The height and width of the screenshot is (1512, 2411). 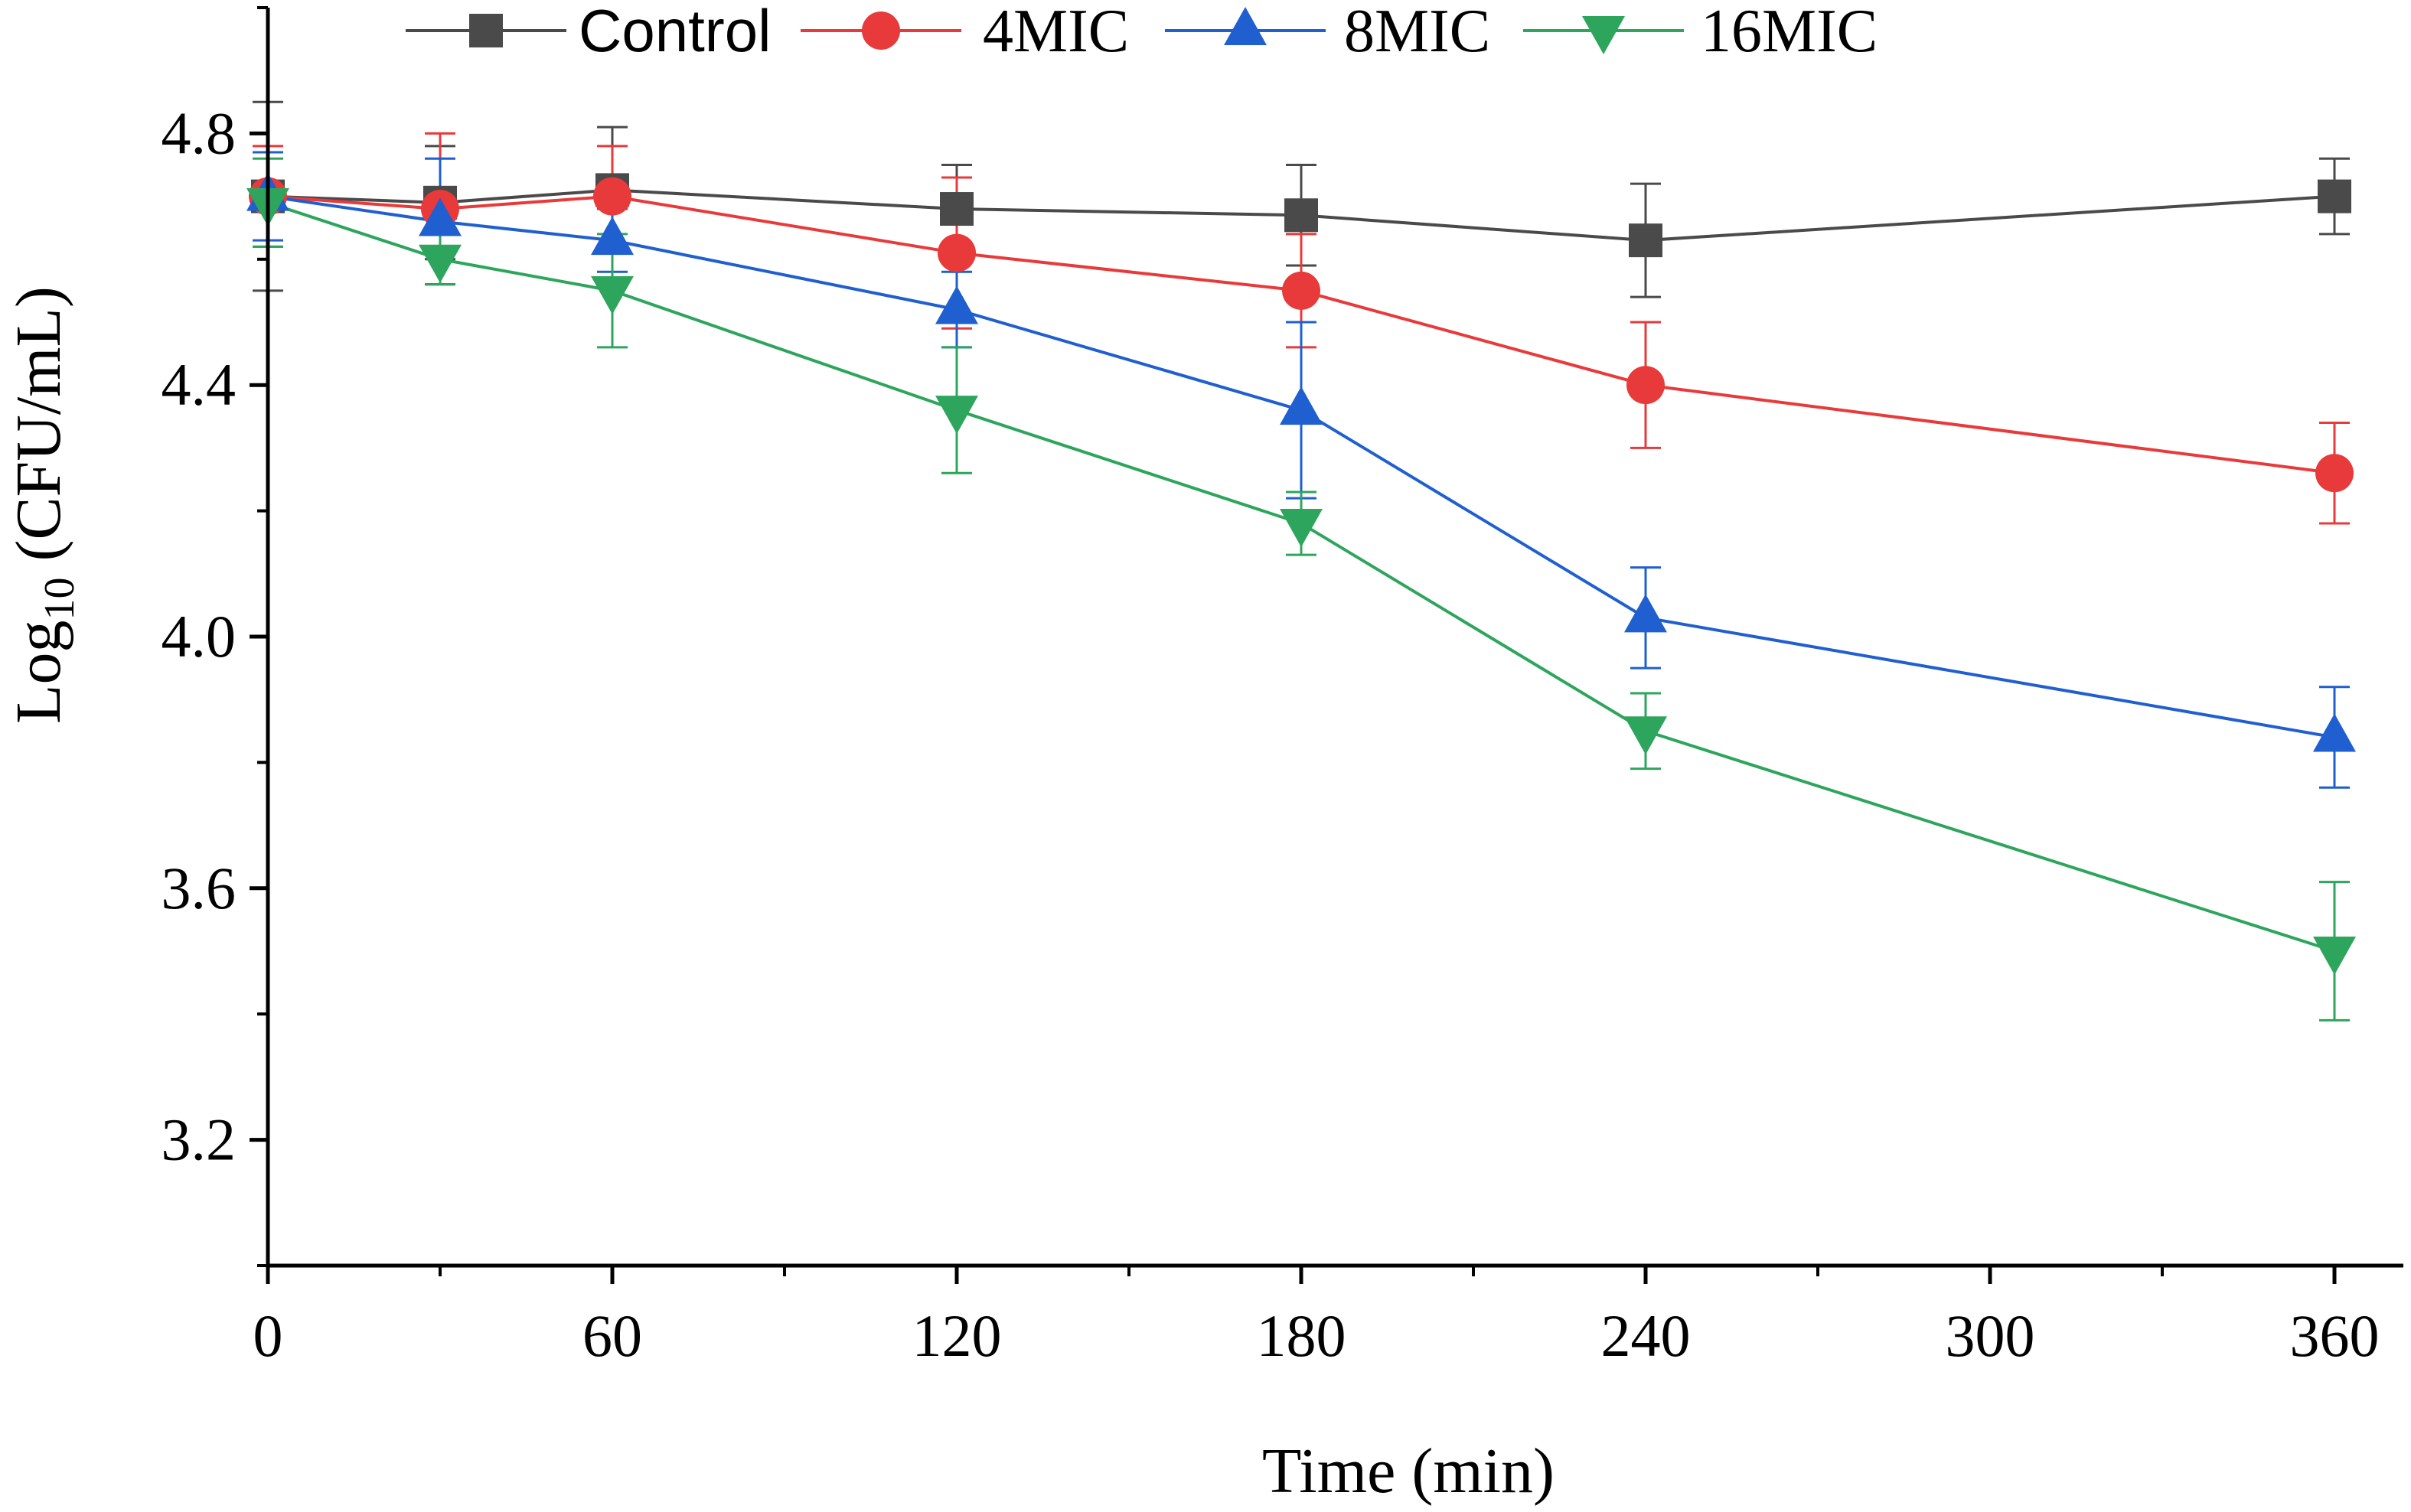 I want to click on legend-label: 8MIC, so click(x=1417, y=32).